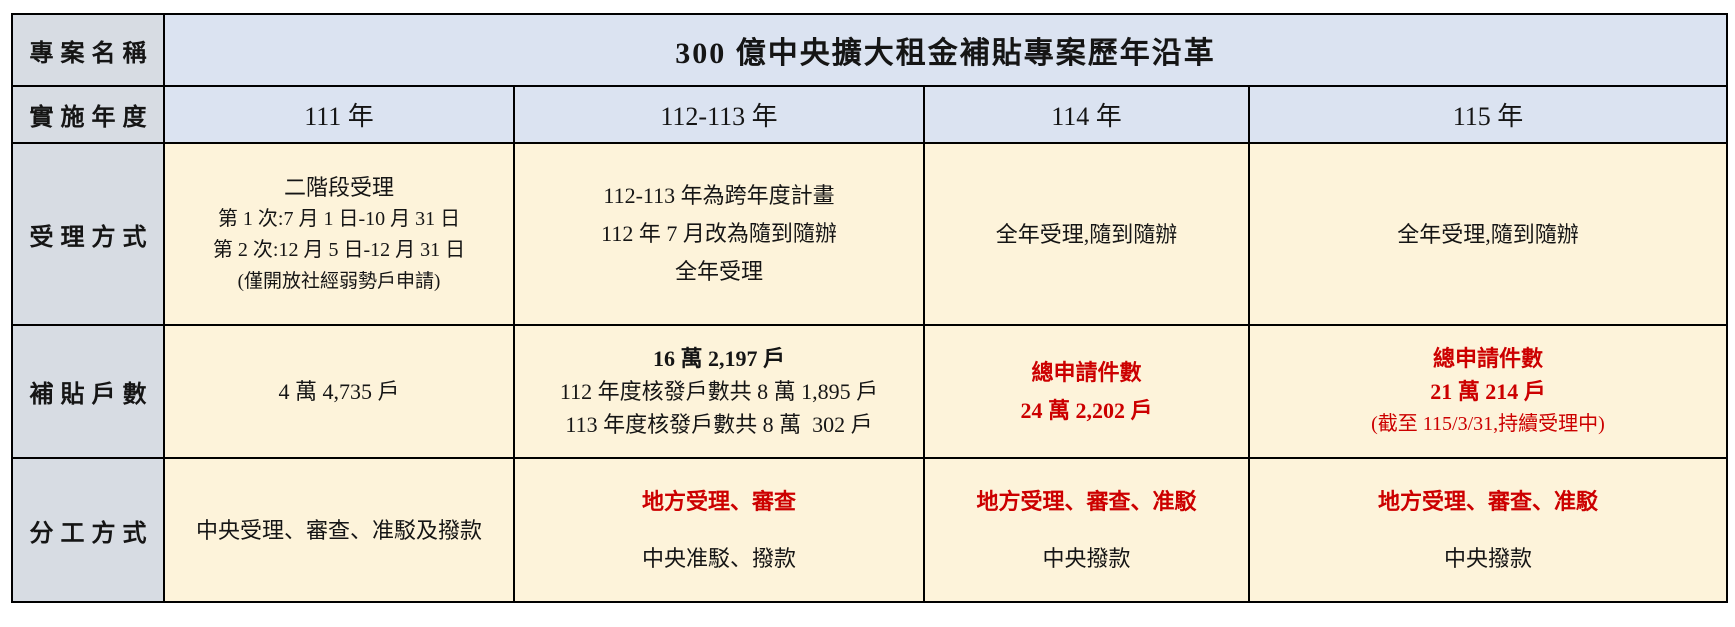 The image size is (1735, 627). I want to click on text-line: 21 萬 214 戶, so click(1488, 391).